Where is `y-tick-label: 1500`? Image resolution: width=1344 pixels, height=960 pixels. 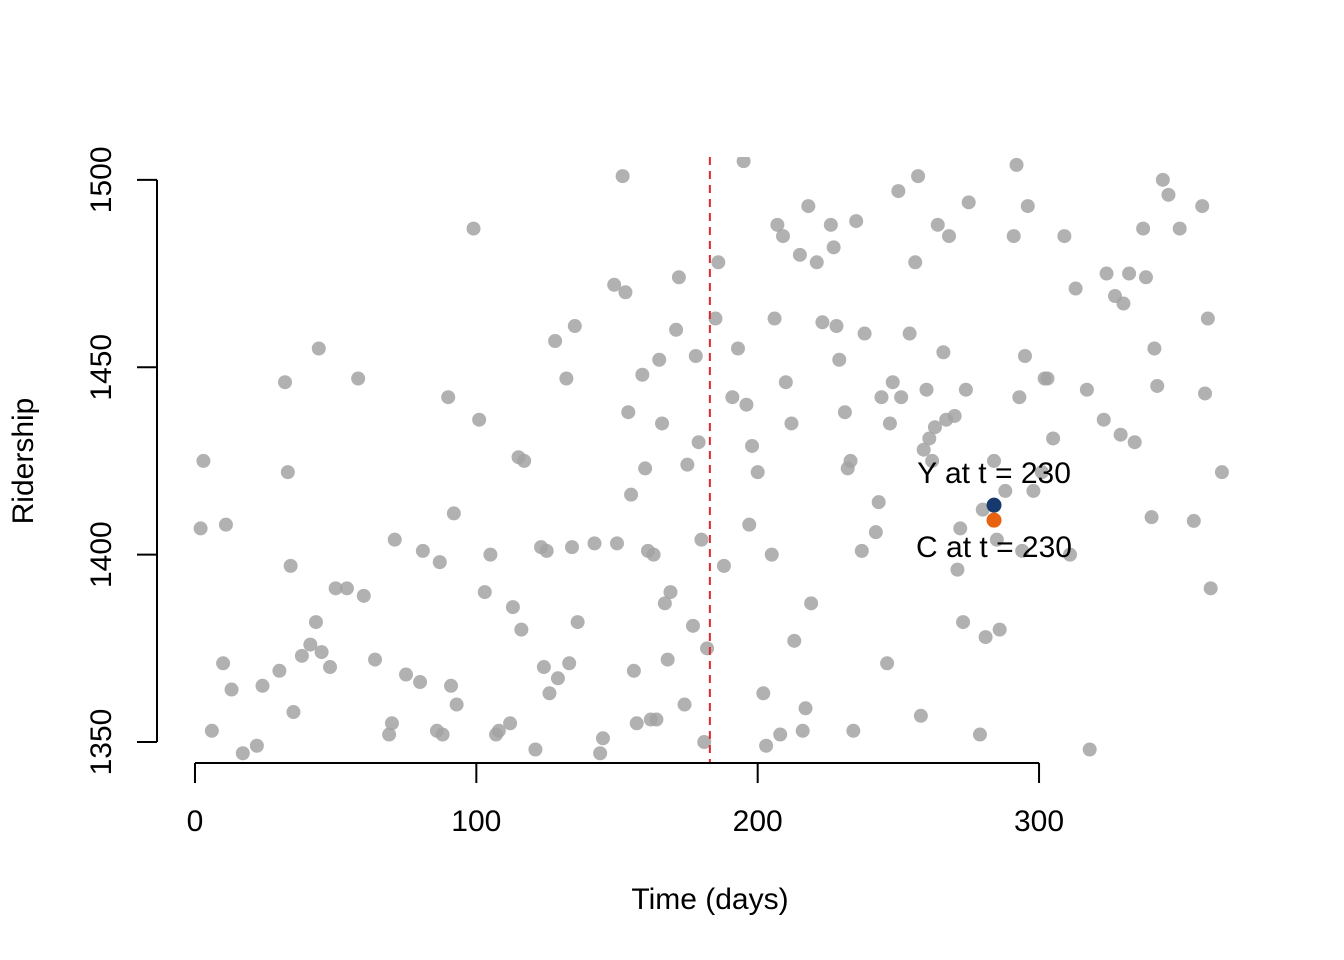 y-tick-label: 1500 is located at coordinates (101, 179).